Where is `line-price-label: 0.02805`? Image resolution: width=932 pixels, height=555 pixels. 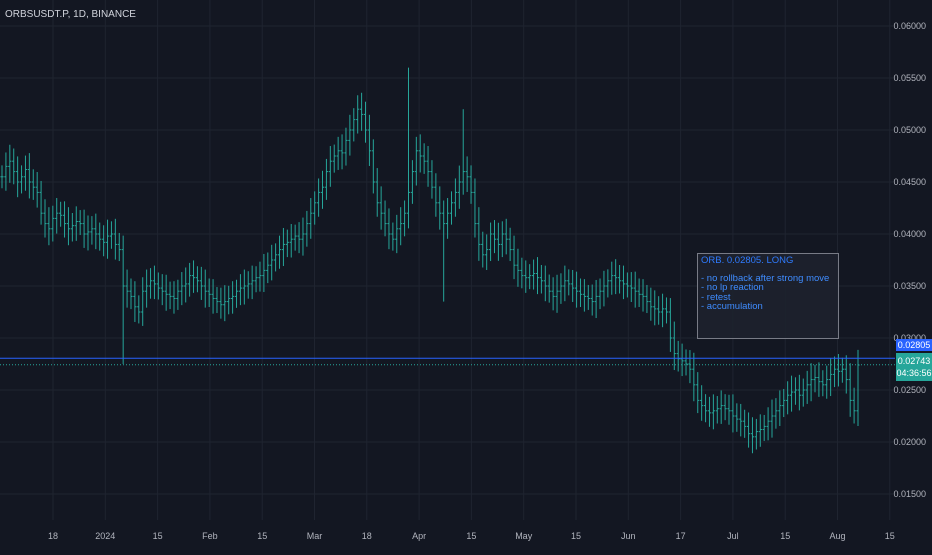
line-price-label: 0.02805 is located at coordinates (914, 345).